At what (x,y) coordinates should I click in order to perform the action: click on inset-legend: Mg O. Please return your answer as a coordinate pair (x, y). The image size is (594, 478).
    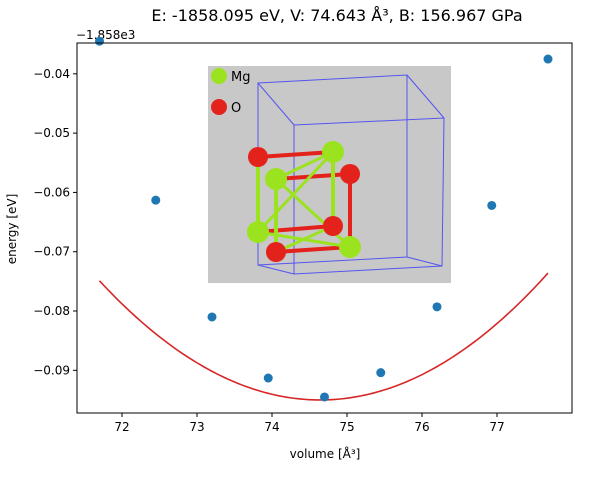
    Looking at the image, I should click on (230, 92).